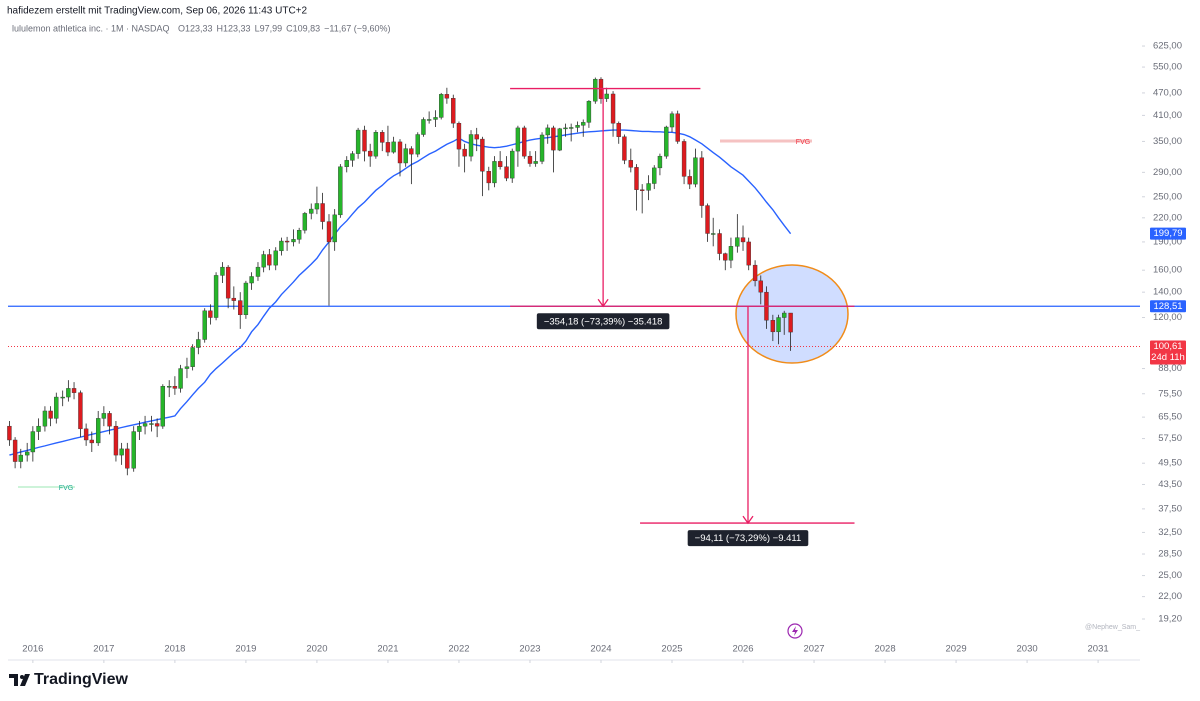 The width and height of the screenshot is (1200, 701). I want to click on price-label-box, so click(1168, 306).